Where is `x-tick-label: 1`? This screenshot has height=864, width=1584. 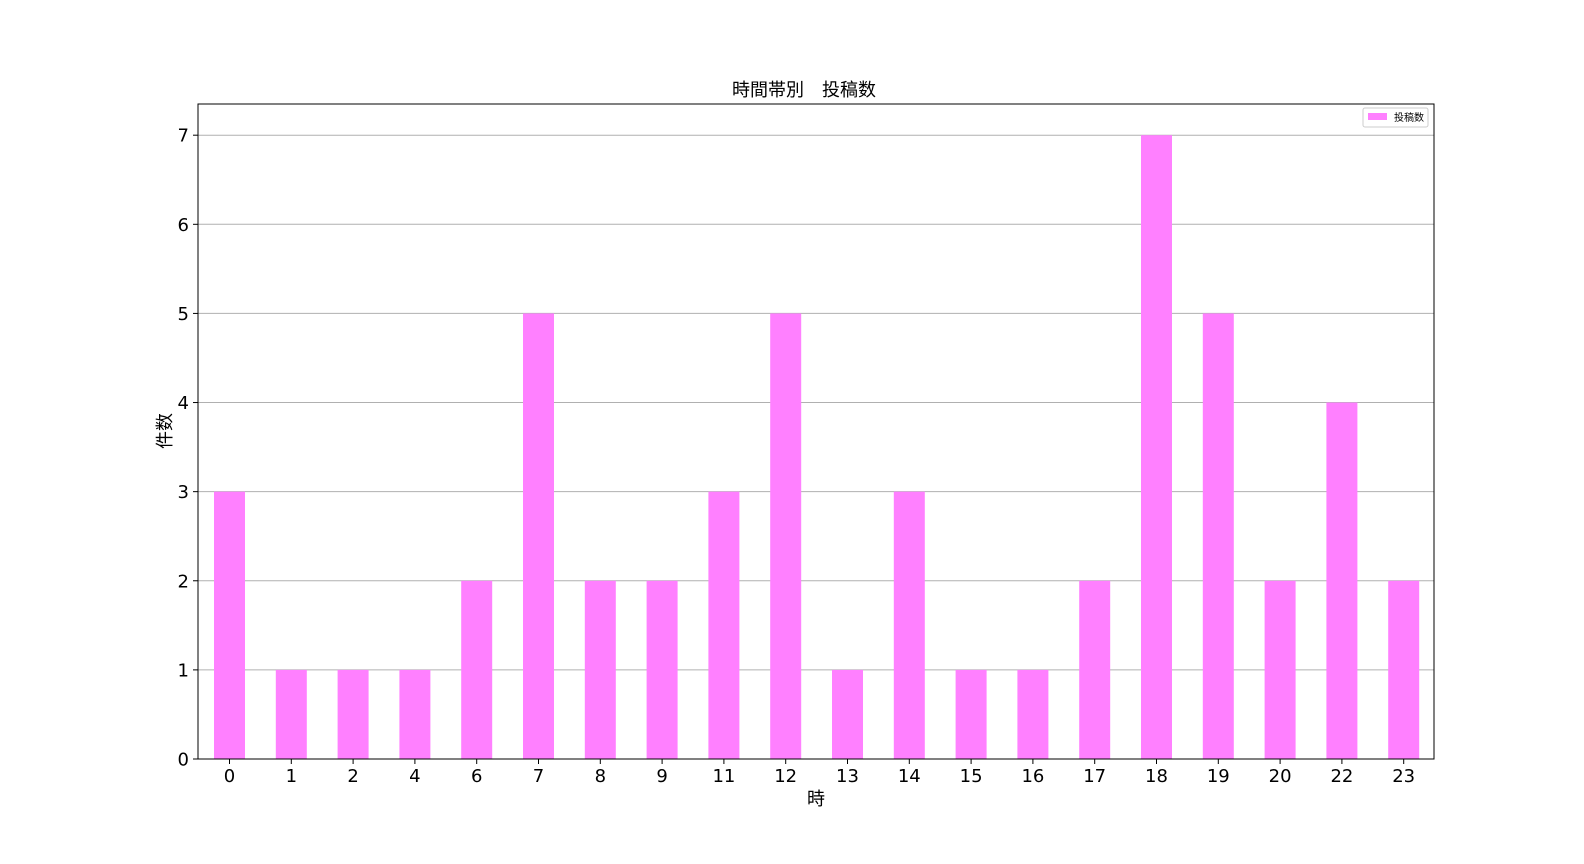
x-tick-label: 1 is located at coordinates (291, 776).